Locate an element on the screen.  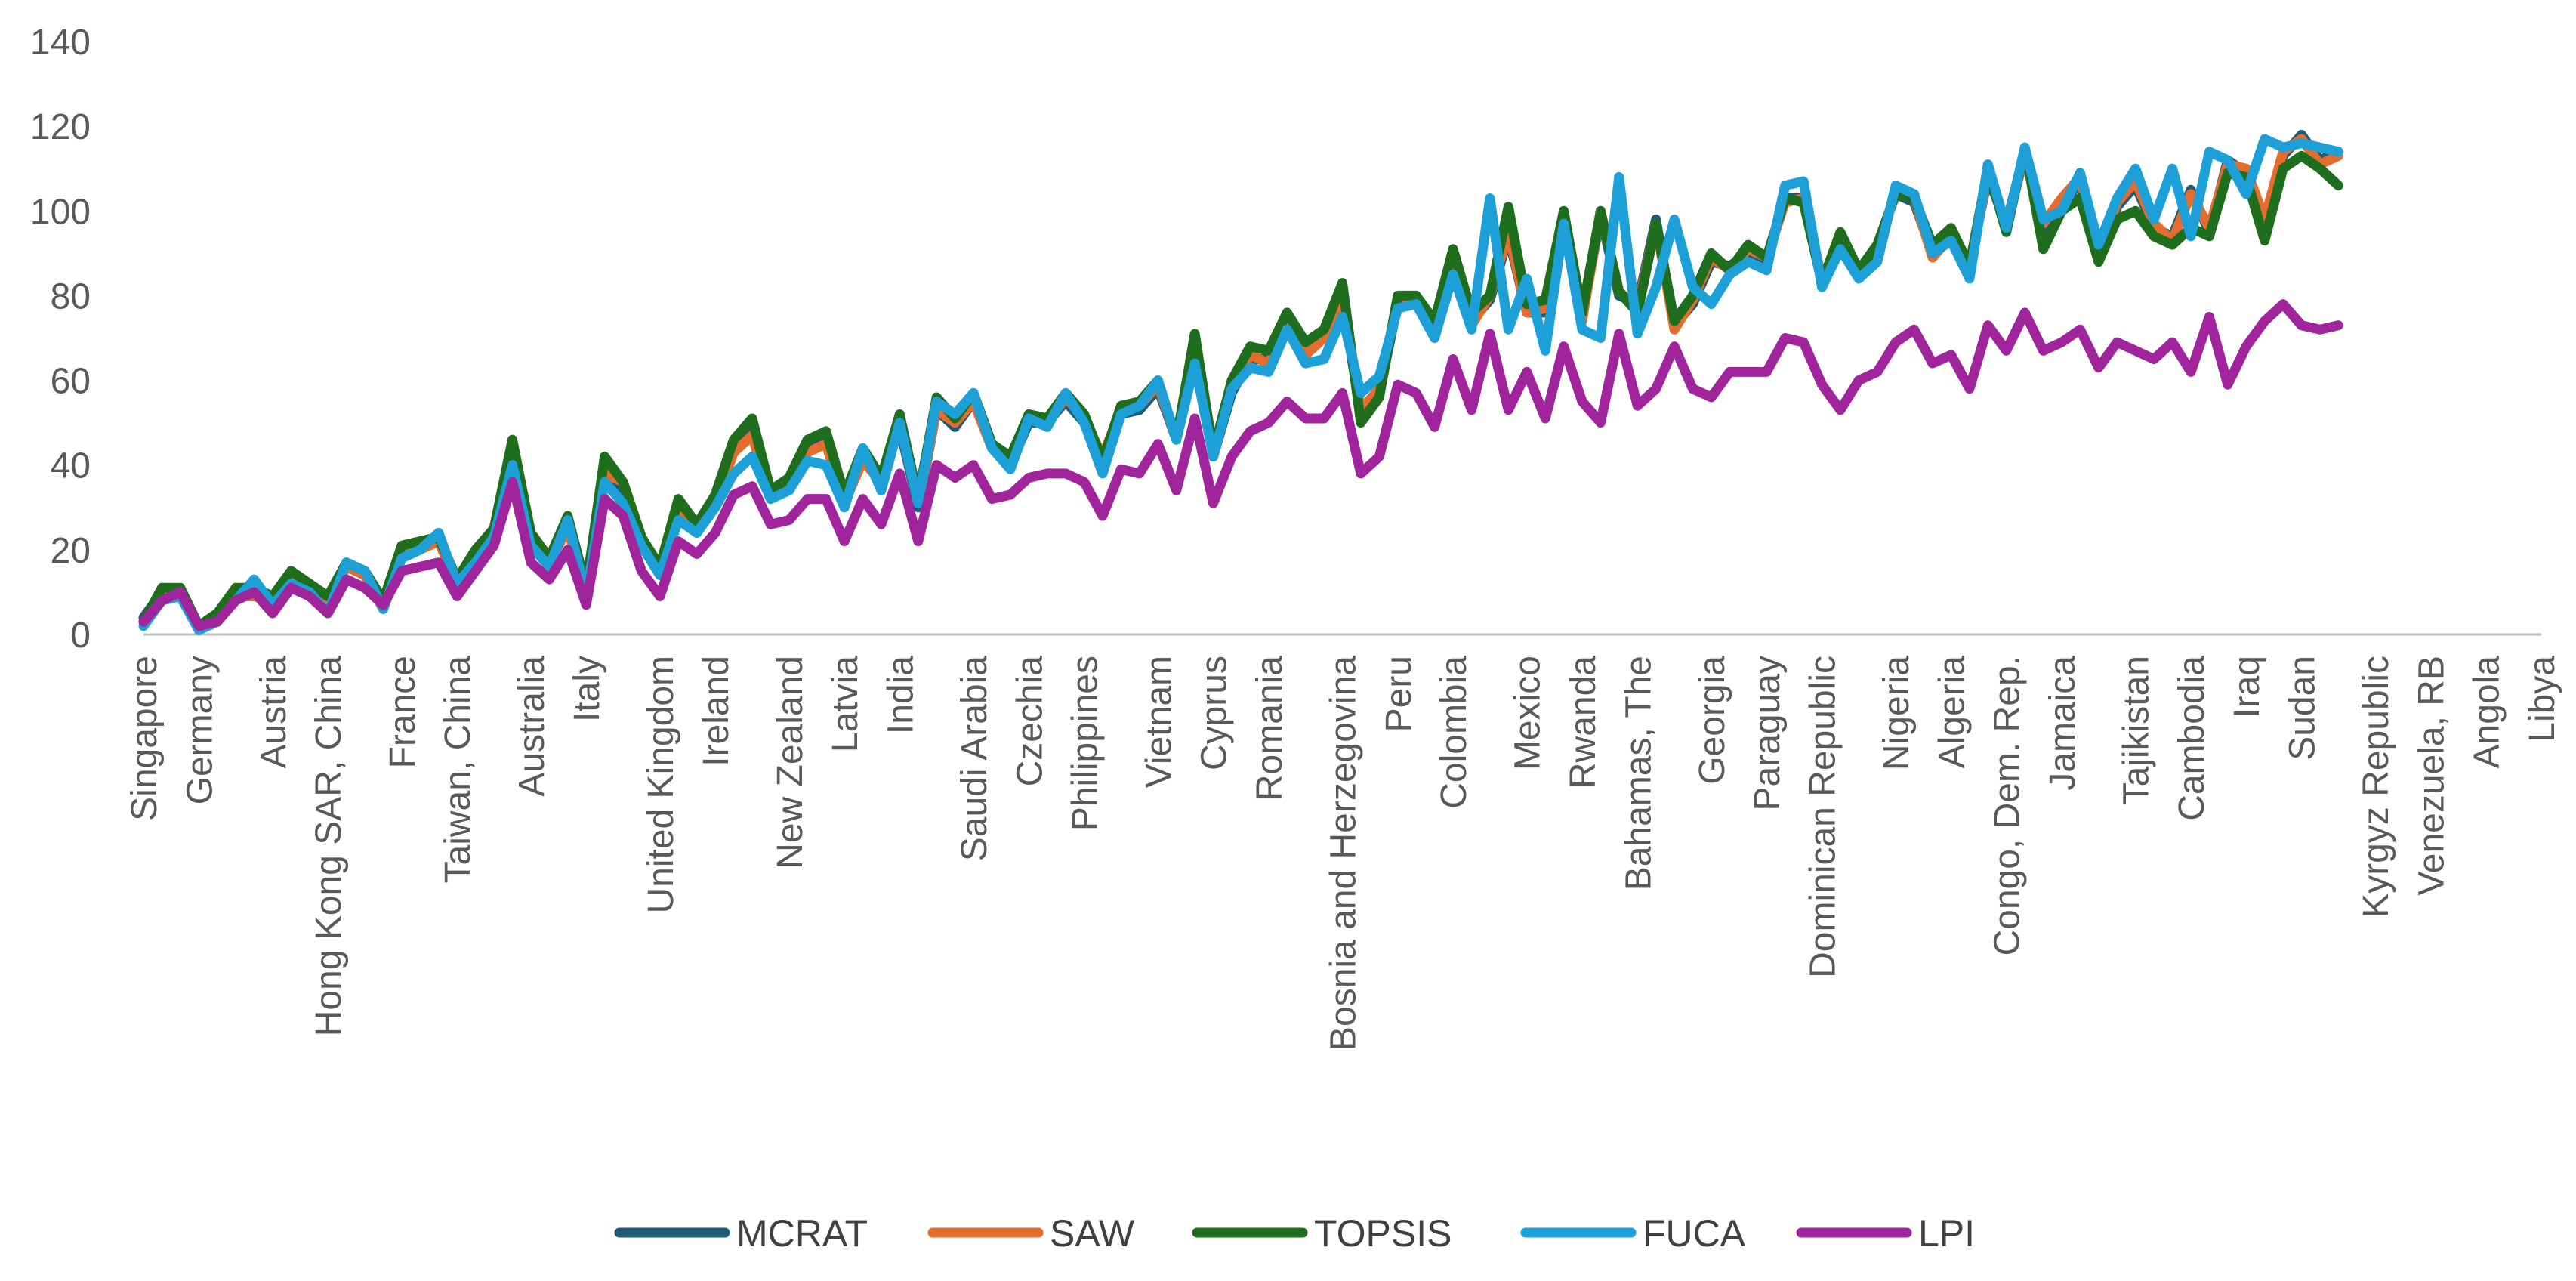
x-tick-label: Georgia is located at coordinates (1712, 720).